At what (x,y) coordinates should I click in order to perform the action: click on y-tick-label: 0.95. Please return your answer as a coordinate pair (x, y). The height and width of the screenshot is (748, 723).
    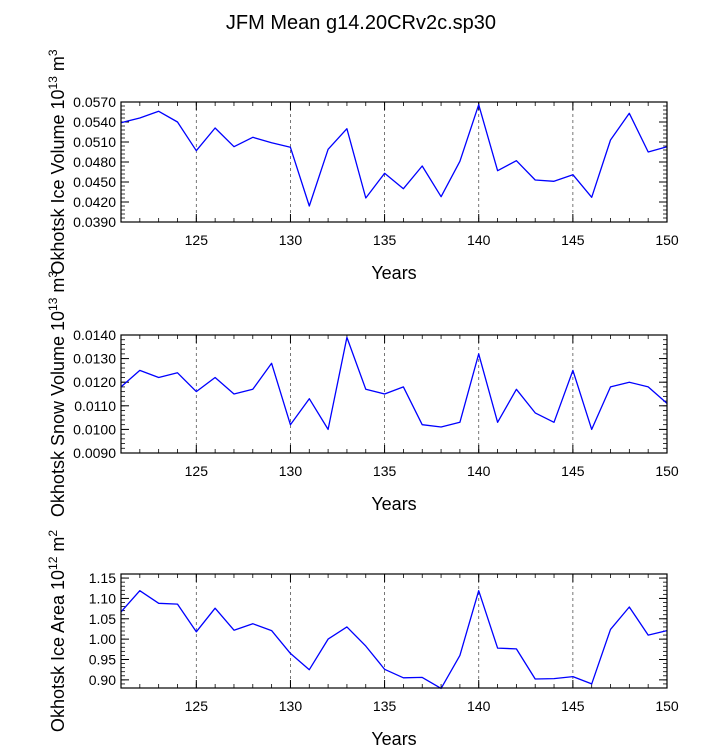
    Looking at the image, I should click on (102, 660).